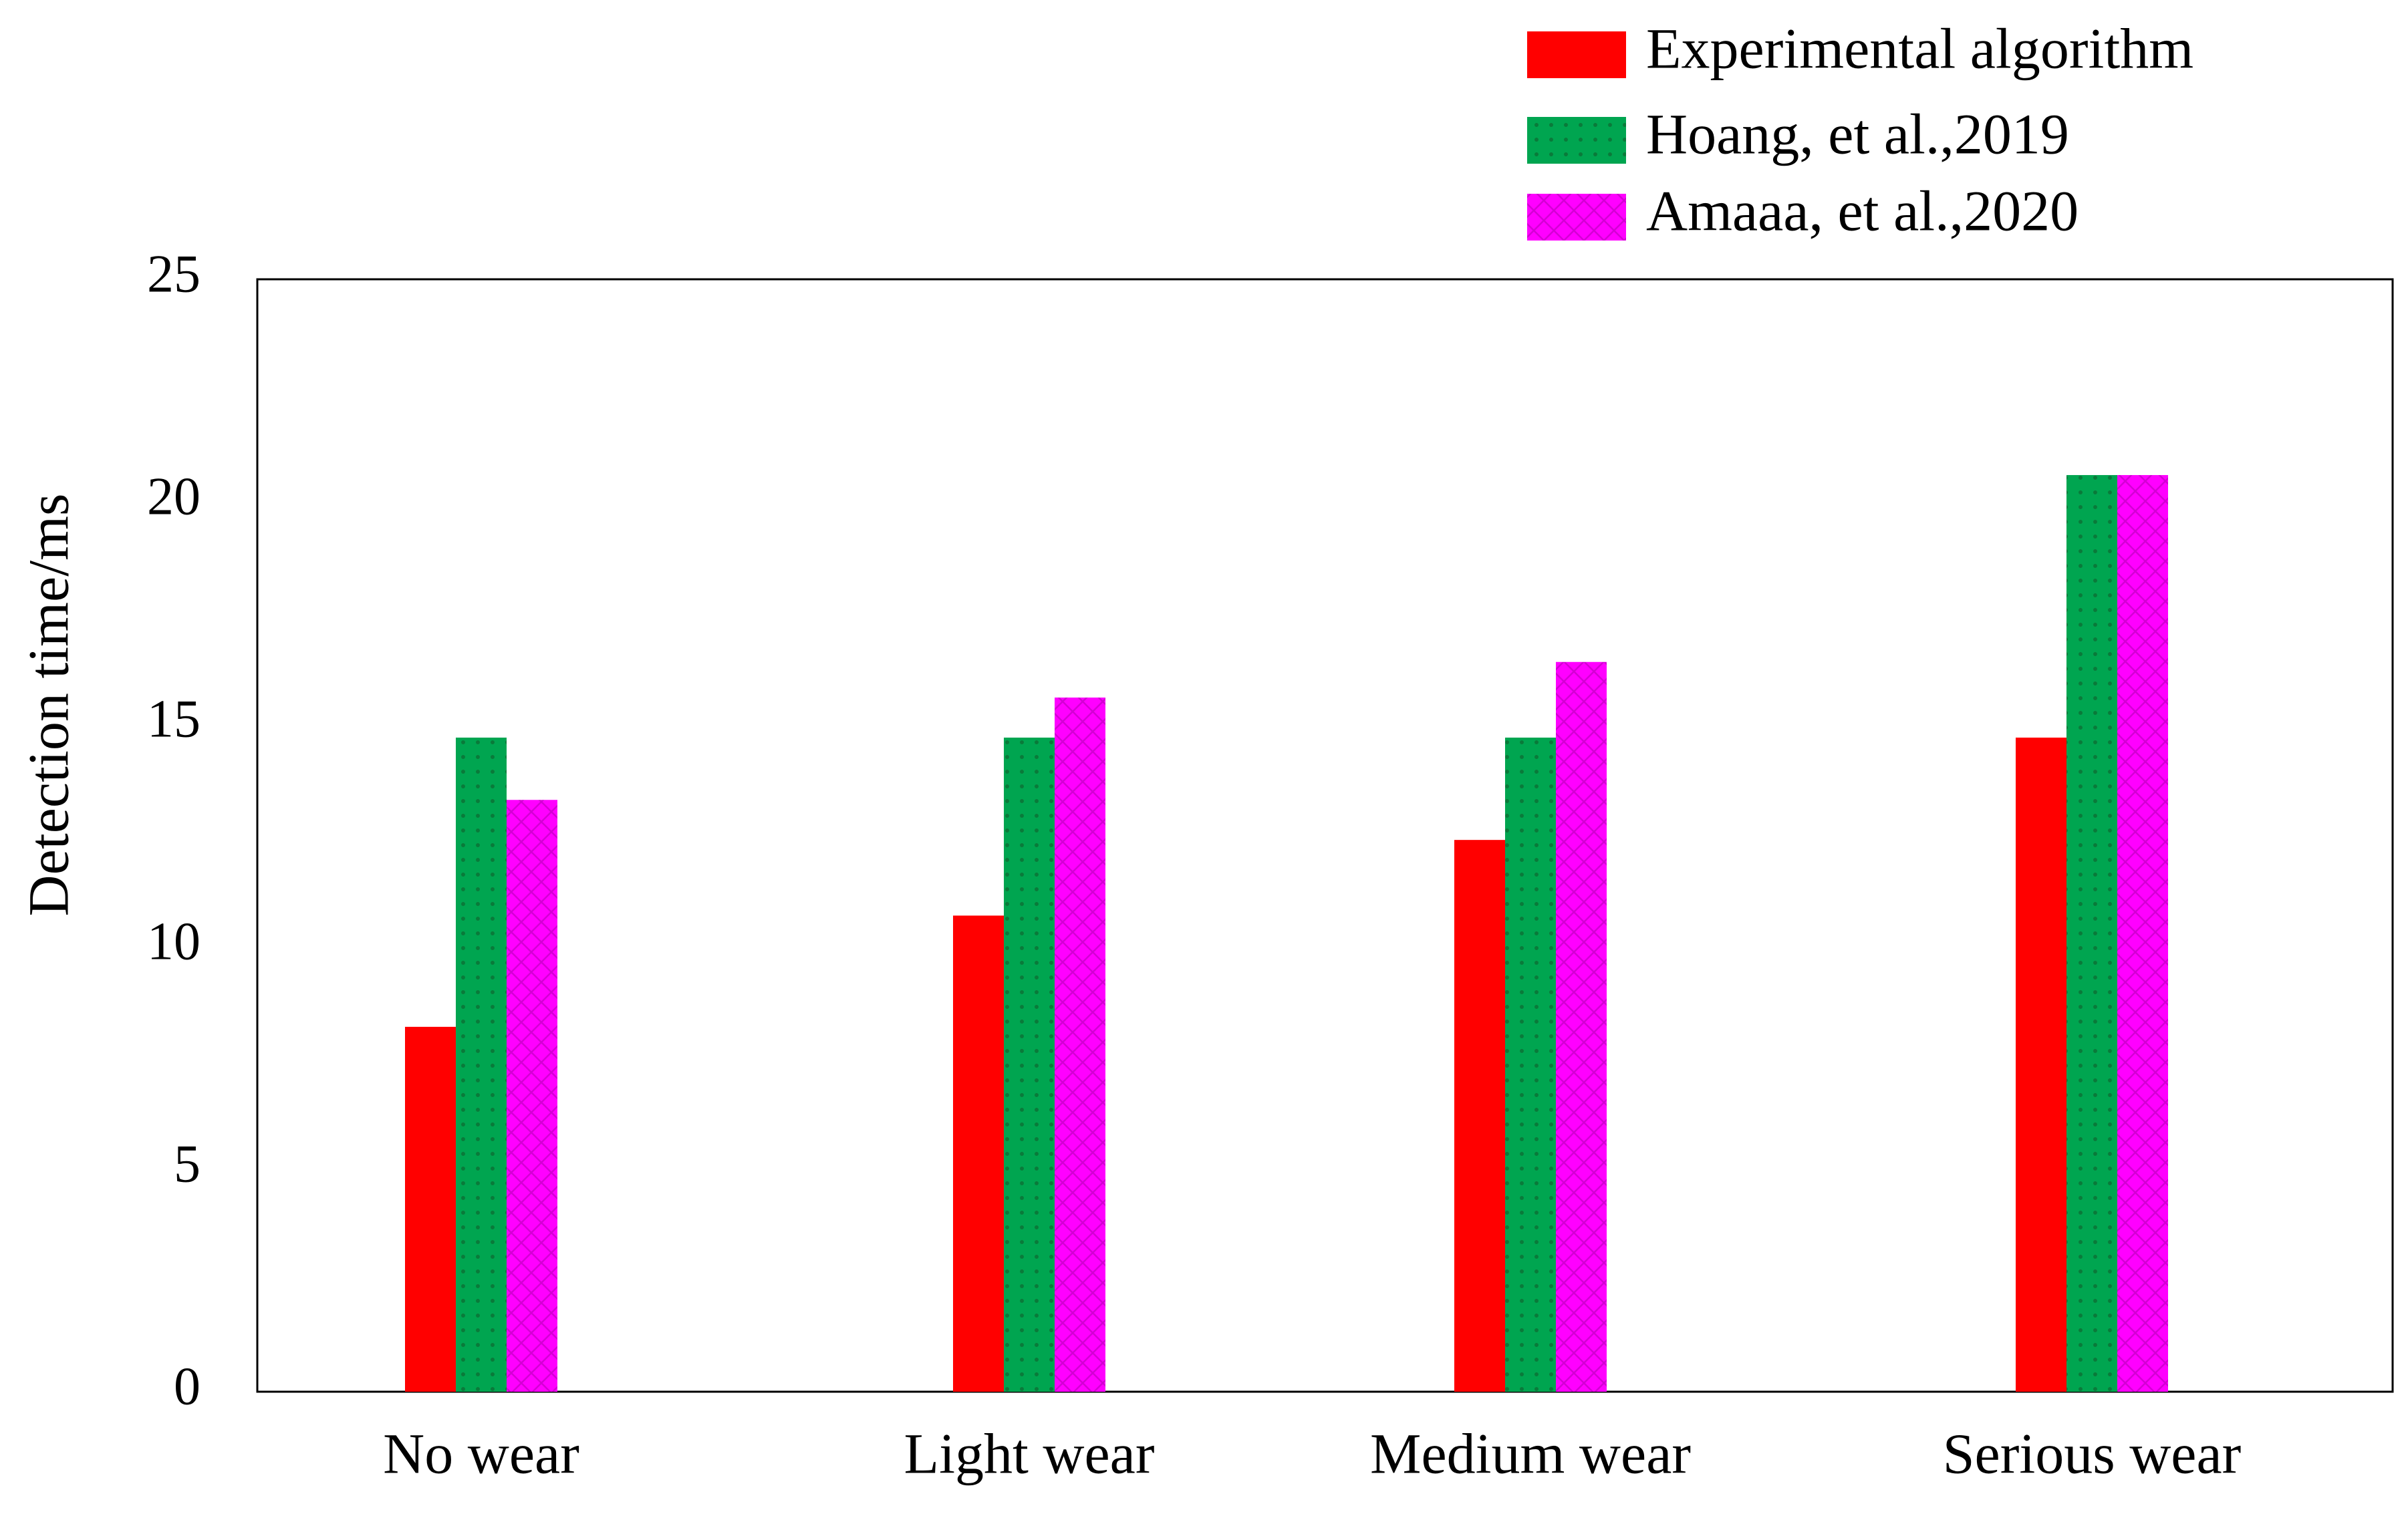 The image size is (2408, 1522). I want to click on x-category-label: No wear, so click(481, 1454).